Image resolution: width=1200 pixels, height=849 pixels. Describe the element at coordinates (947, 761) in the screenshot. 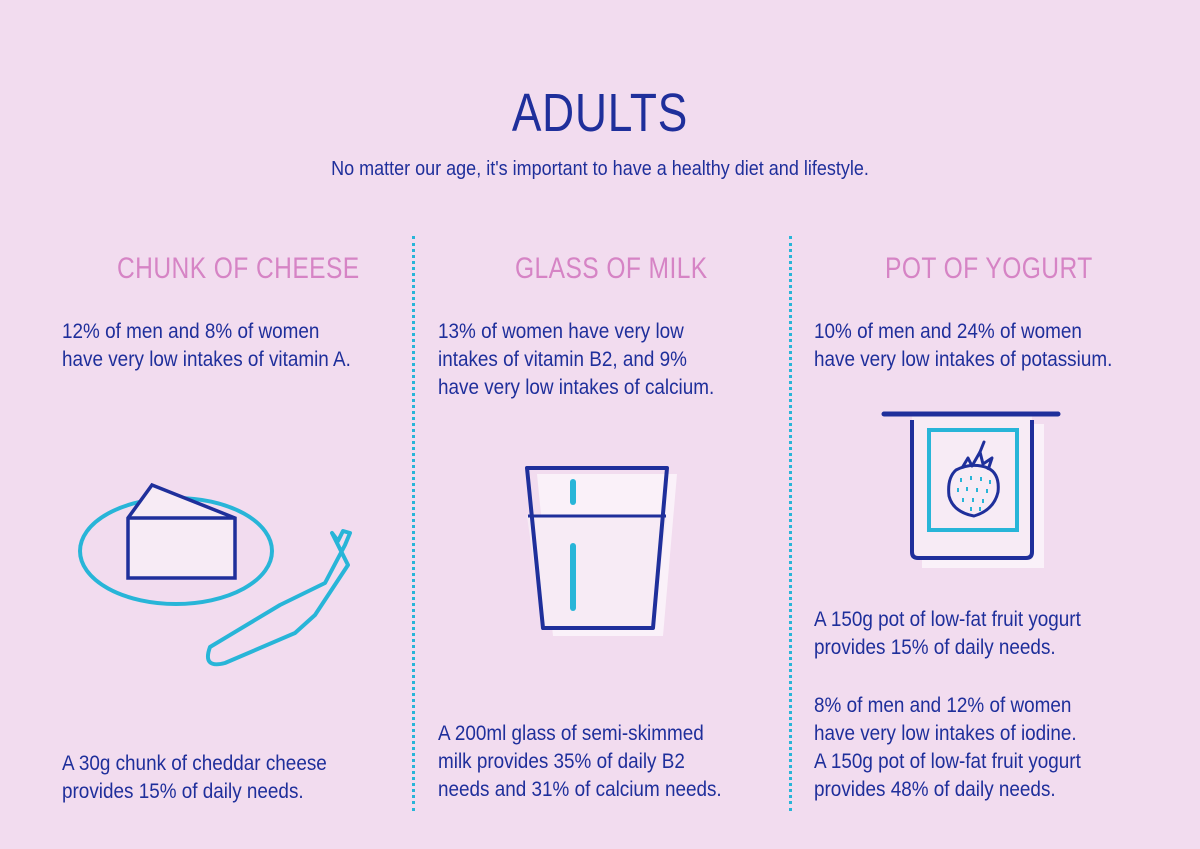

I see `extra-line: A 150g pot of low-fat fruit yogurt` at that location.